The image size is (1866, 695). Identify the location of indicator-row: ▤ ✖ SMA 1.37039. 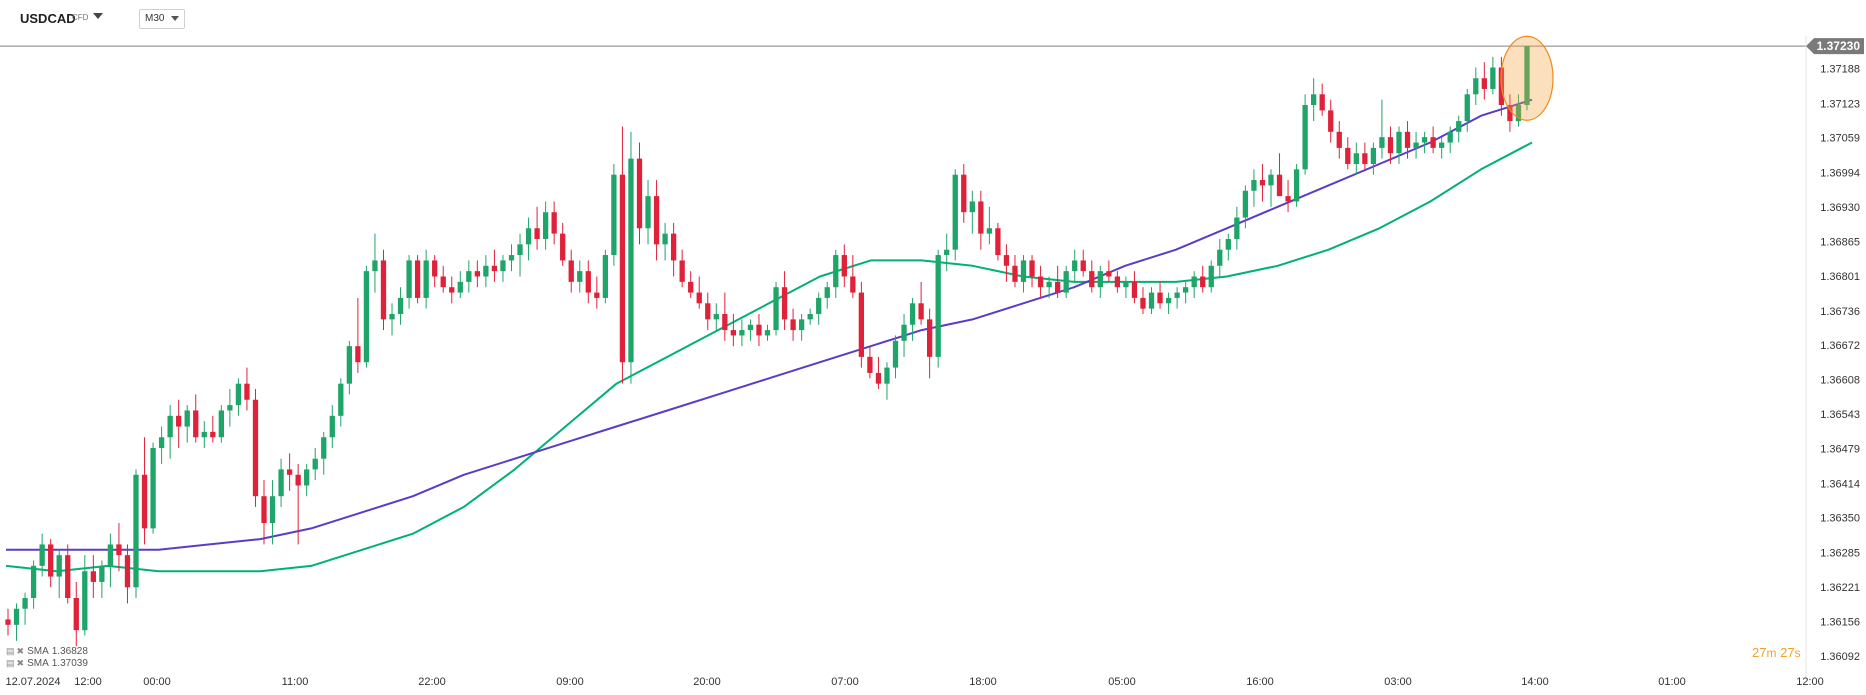
(47, 663).